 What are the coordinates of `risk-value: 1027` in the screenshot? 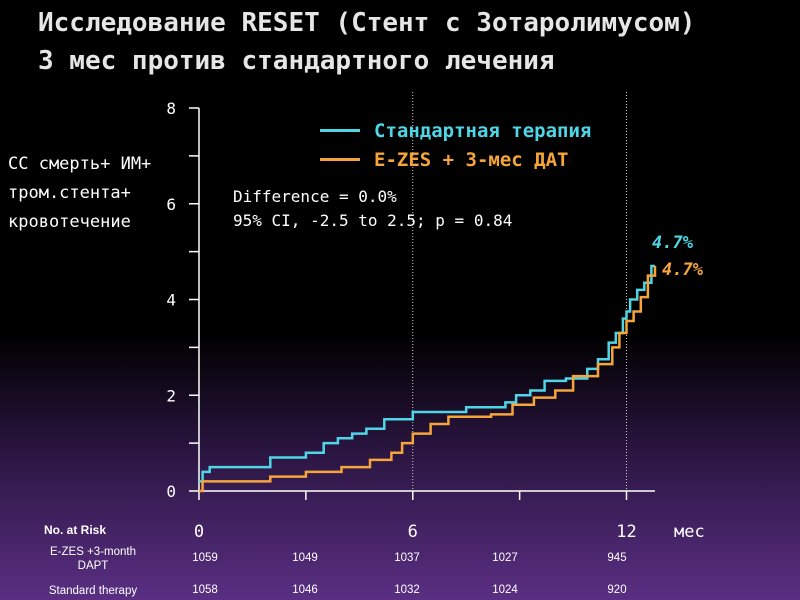 It's located at (505, 558).